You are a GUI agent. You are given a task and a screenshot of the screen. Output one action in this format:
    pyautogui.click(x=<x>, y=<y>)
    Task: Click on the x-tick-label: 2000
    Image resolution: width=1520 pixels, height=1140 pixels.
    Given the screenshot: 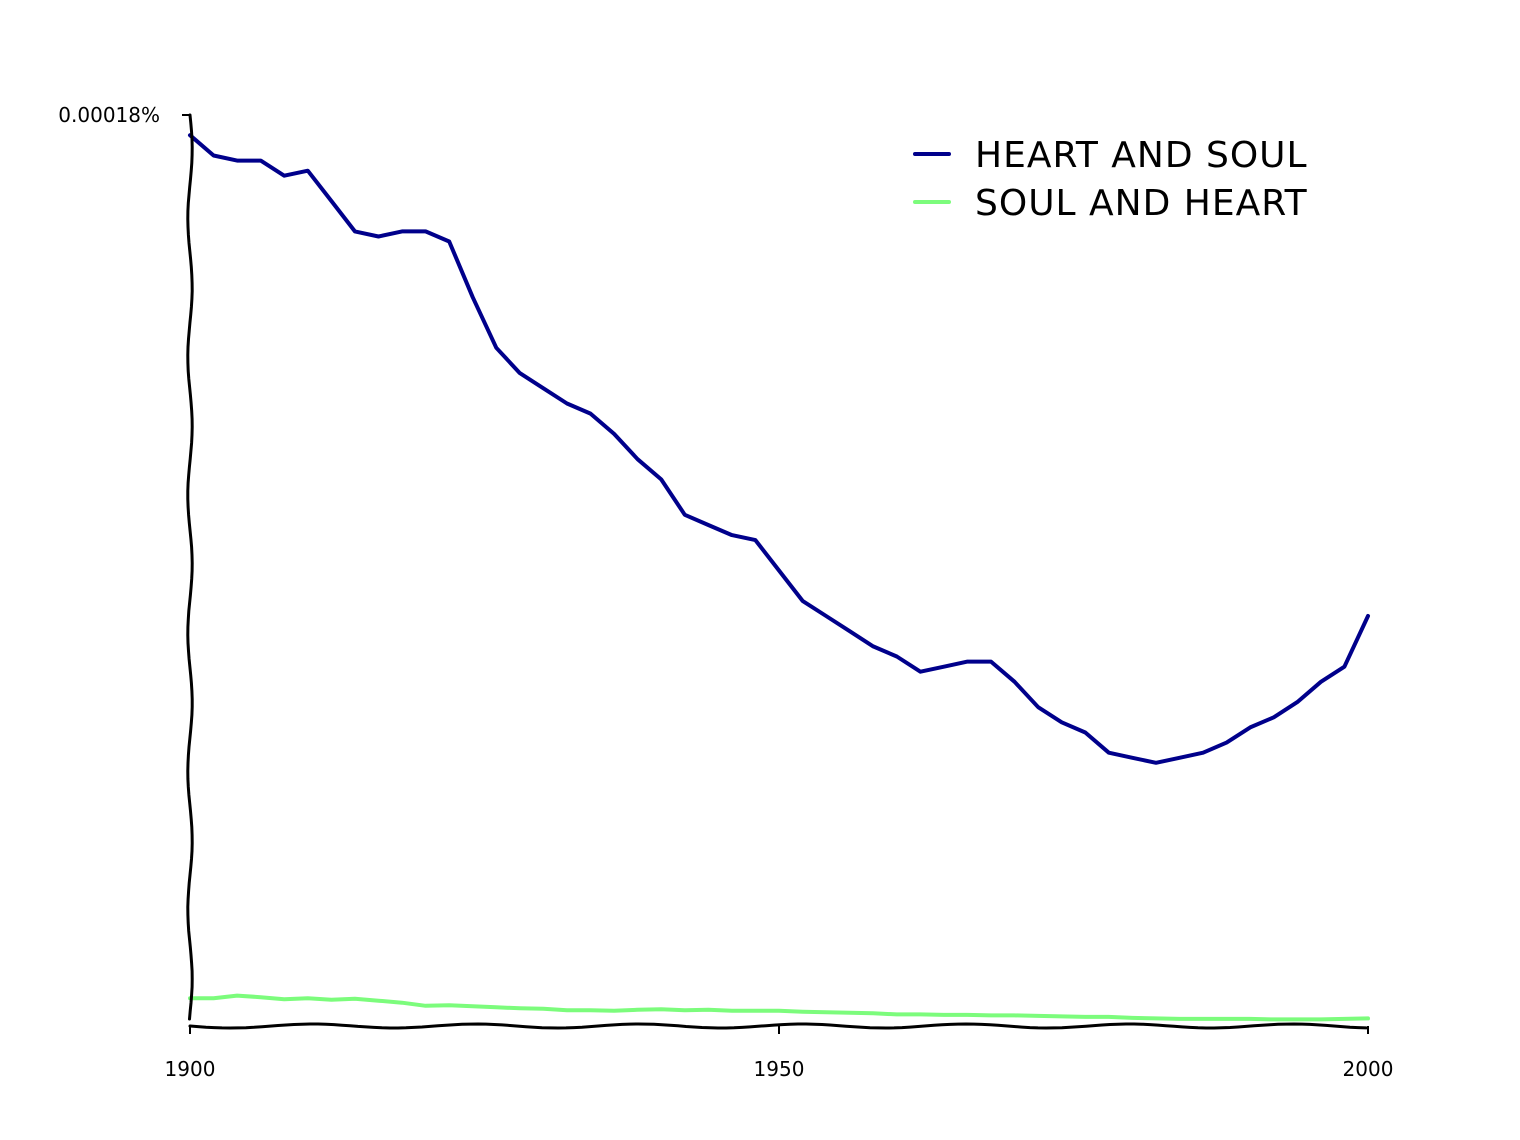 What is the action you would take?
    pyautogui.click(x=1368, y=1069)
    